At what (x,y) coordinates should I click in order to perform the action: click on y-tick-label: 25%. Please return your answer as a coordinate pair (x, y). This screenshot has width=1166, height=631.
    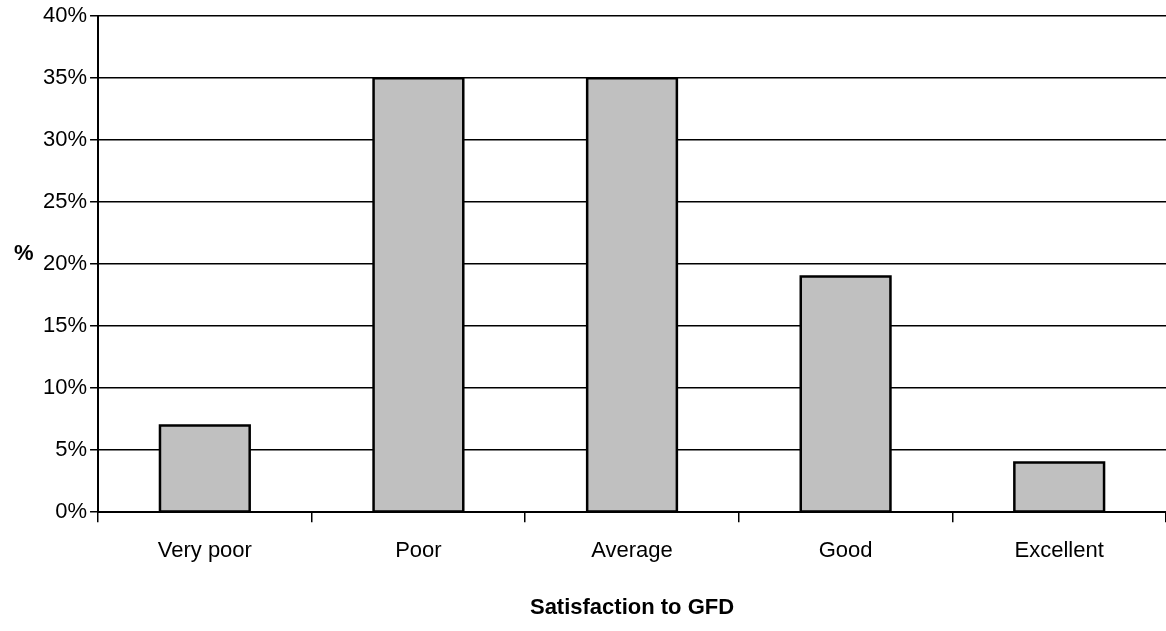
    Looking at the image, I should click on (65, 201).